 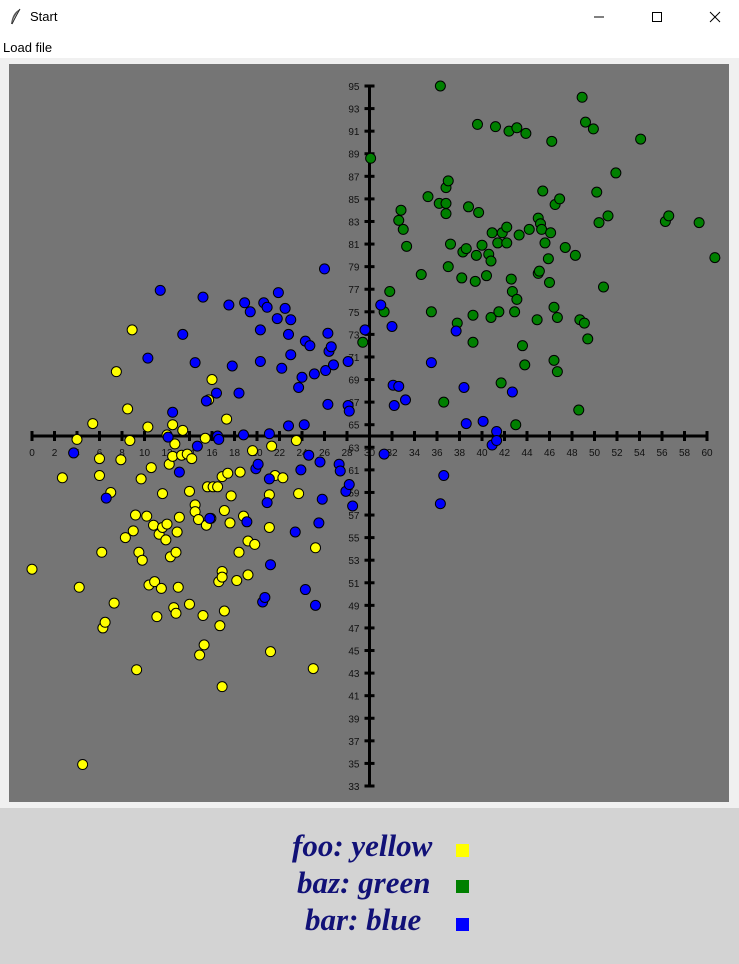 I want to click on x-tick-label: 8, so click(x=122, y=453).